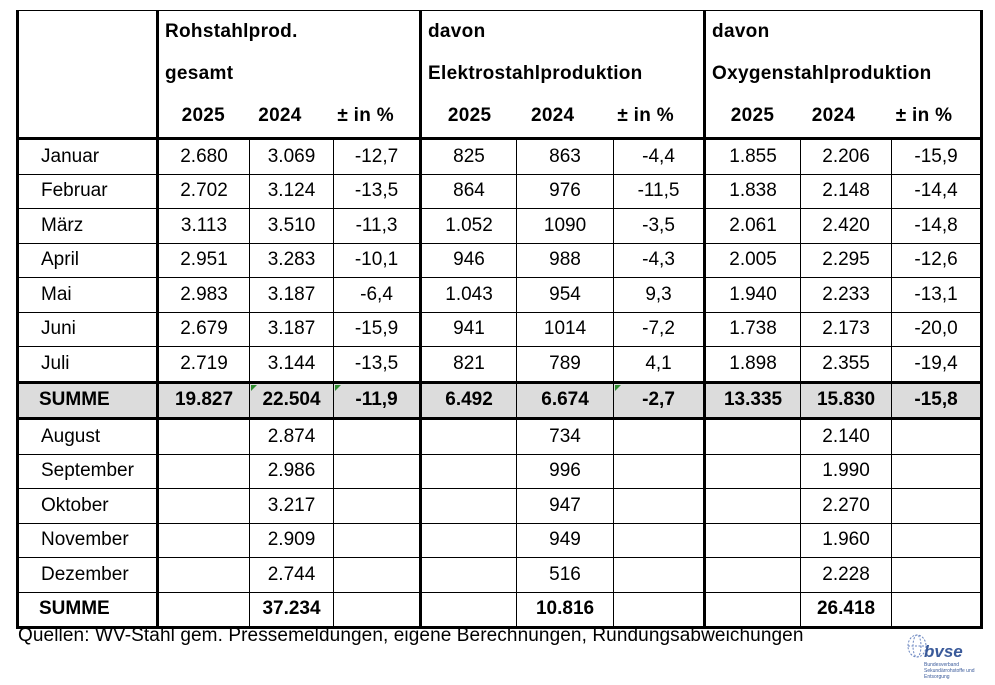 The image size is (995, 685). I want to click on header-group-rohstahl-line1: Rohstahlprod., so click(231, 31).